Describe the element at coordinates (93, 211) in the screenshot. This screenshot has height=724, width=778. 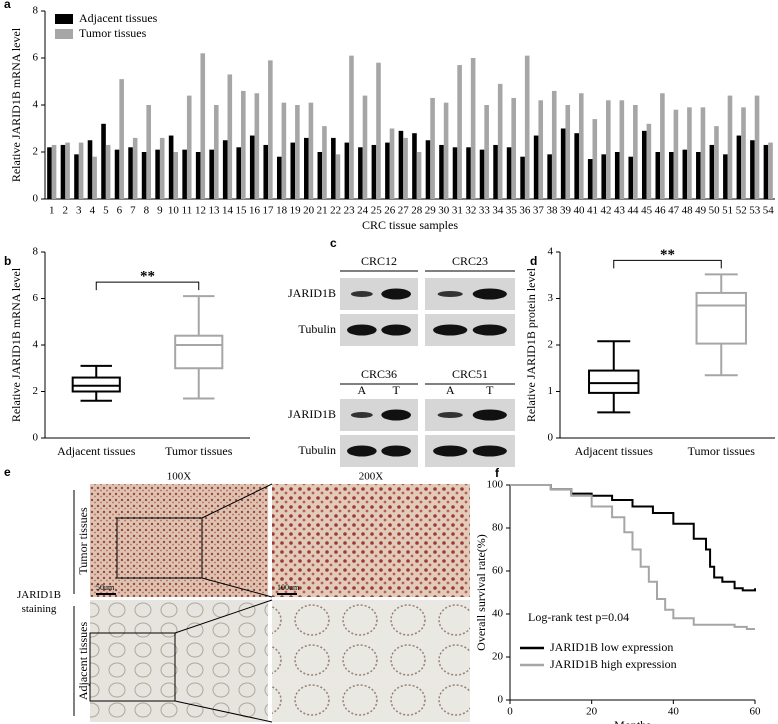
I see `x-tick-label: 4` at that location.